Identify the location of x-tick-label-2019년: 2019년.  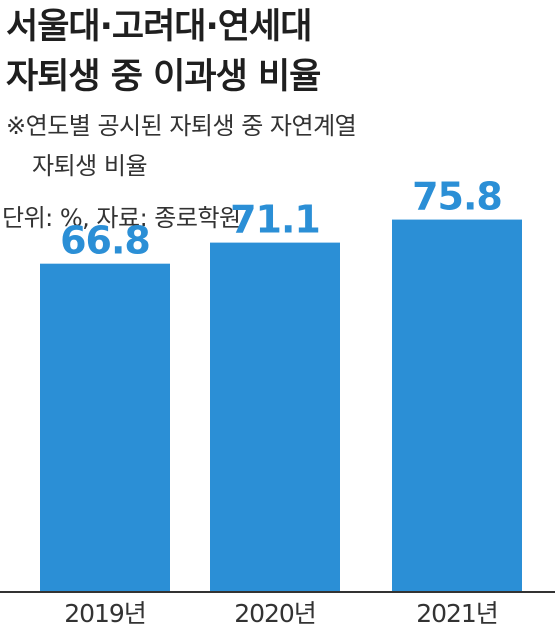
(105, 613).